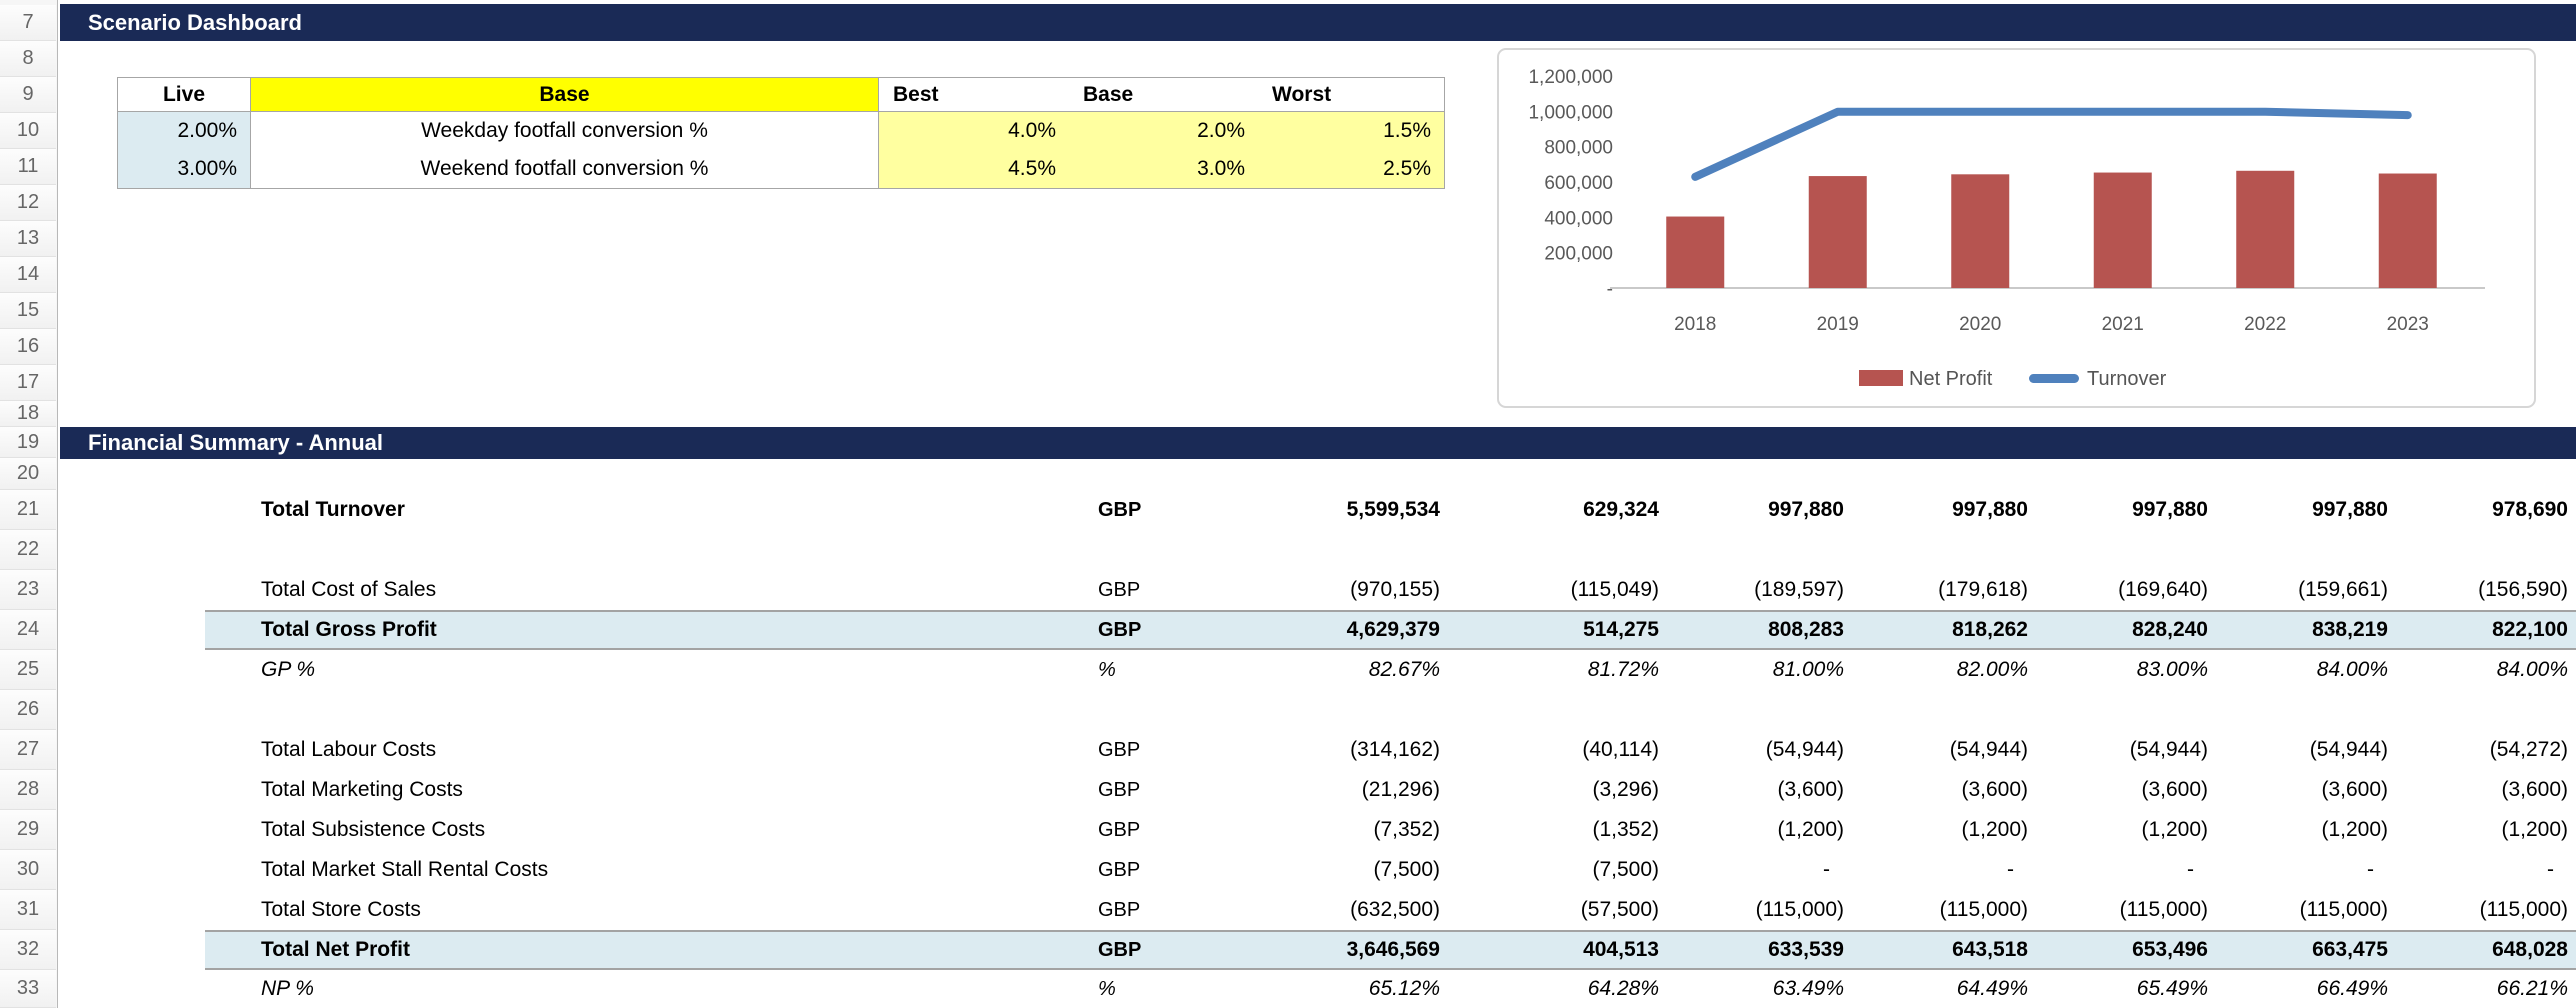  I want to click on gp-label-cell: GP %, so click(288, 669).